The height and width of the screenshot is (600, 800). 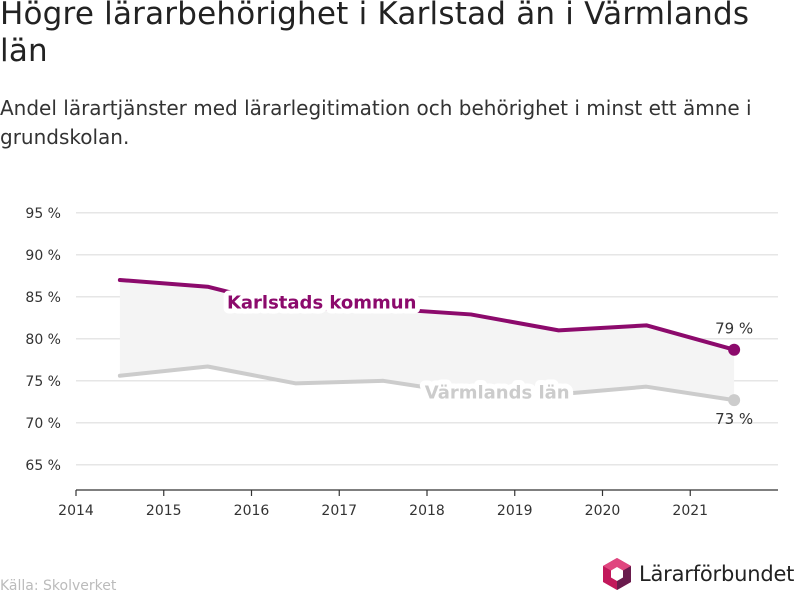 I want to click on x-tick-label: 2021, so click(x=690, y=511).